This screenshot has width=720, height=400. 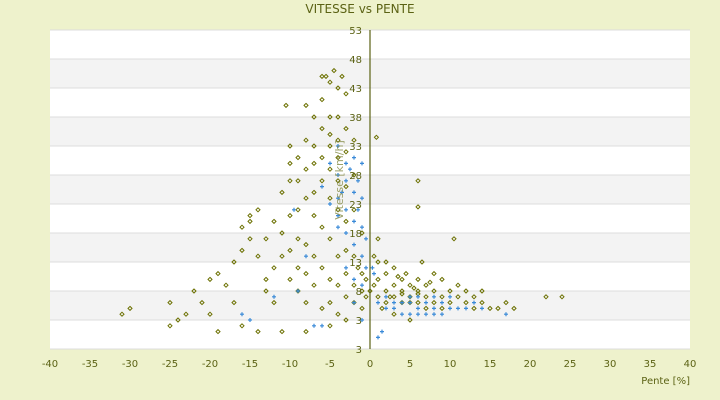 What do you see at coordinates (450, 364) in the screenshot?
I see `x-tick-label: 10` at bounding box center [450, 364].